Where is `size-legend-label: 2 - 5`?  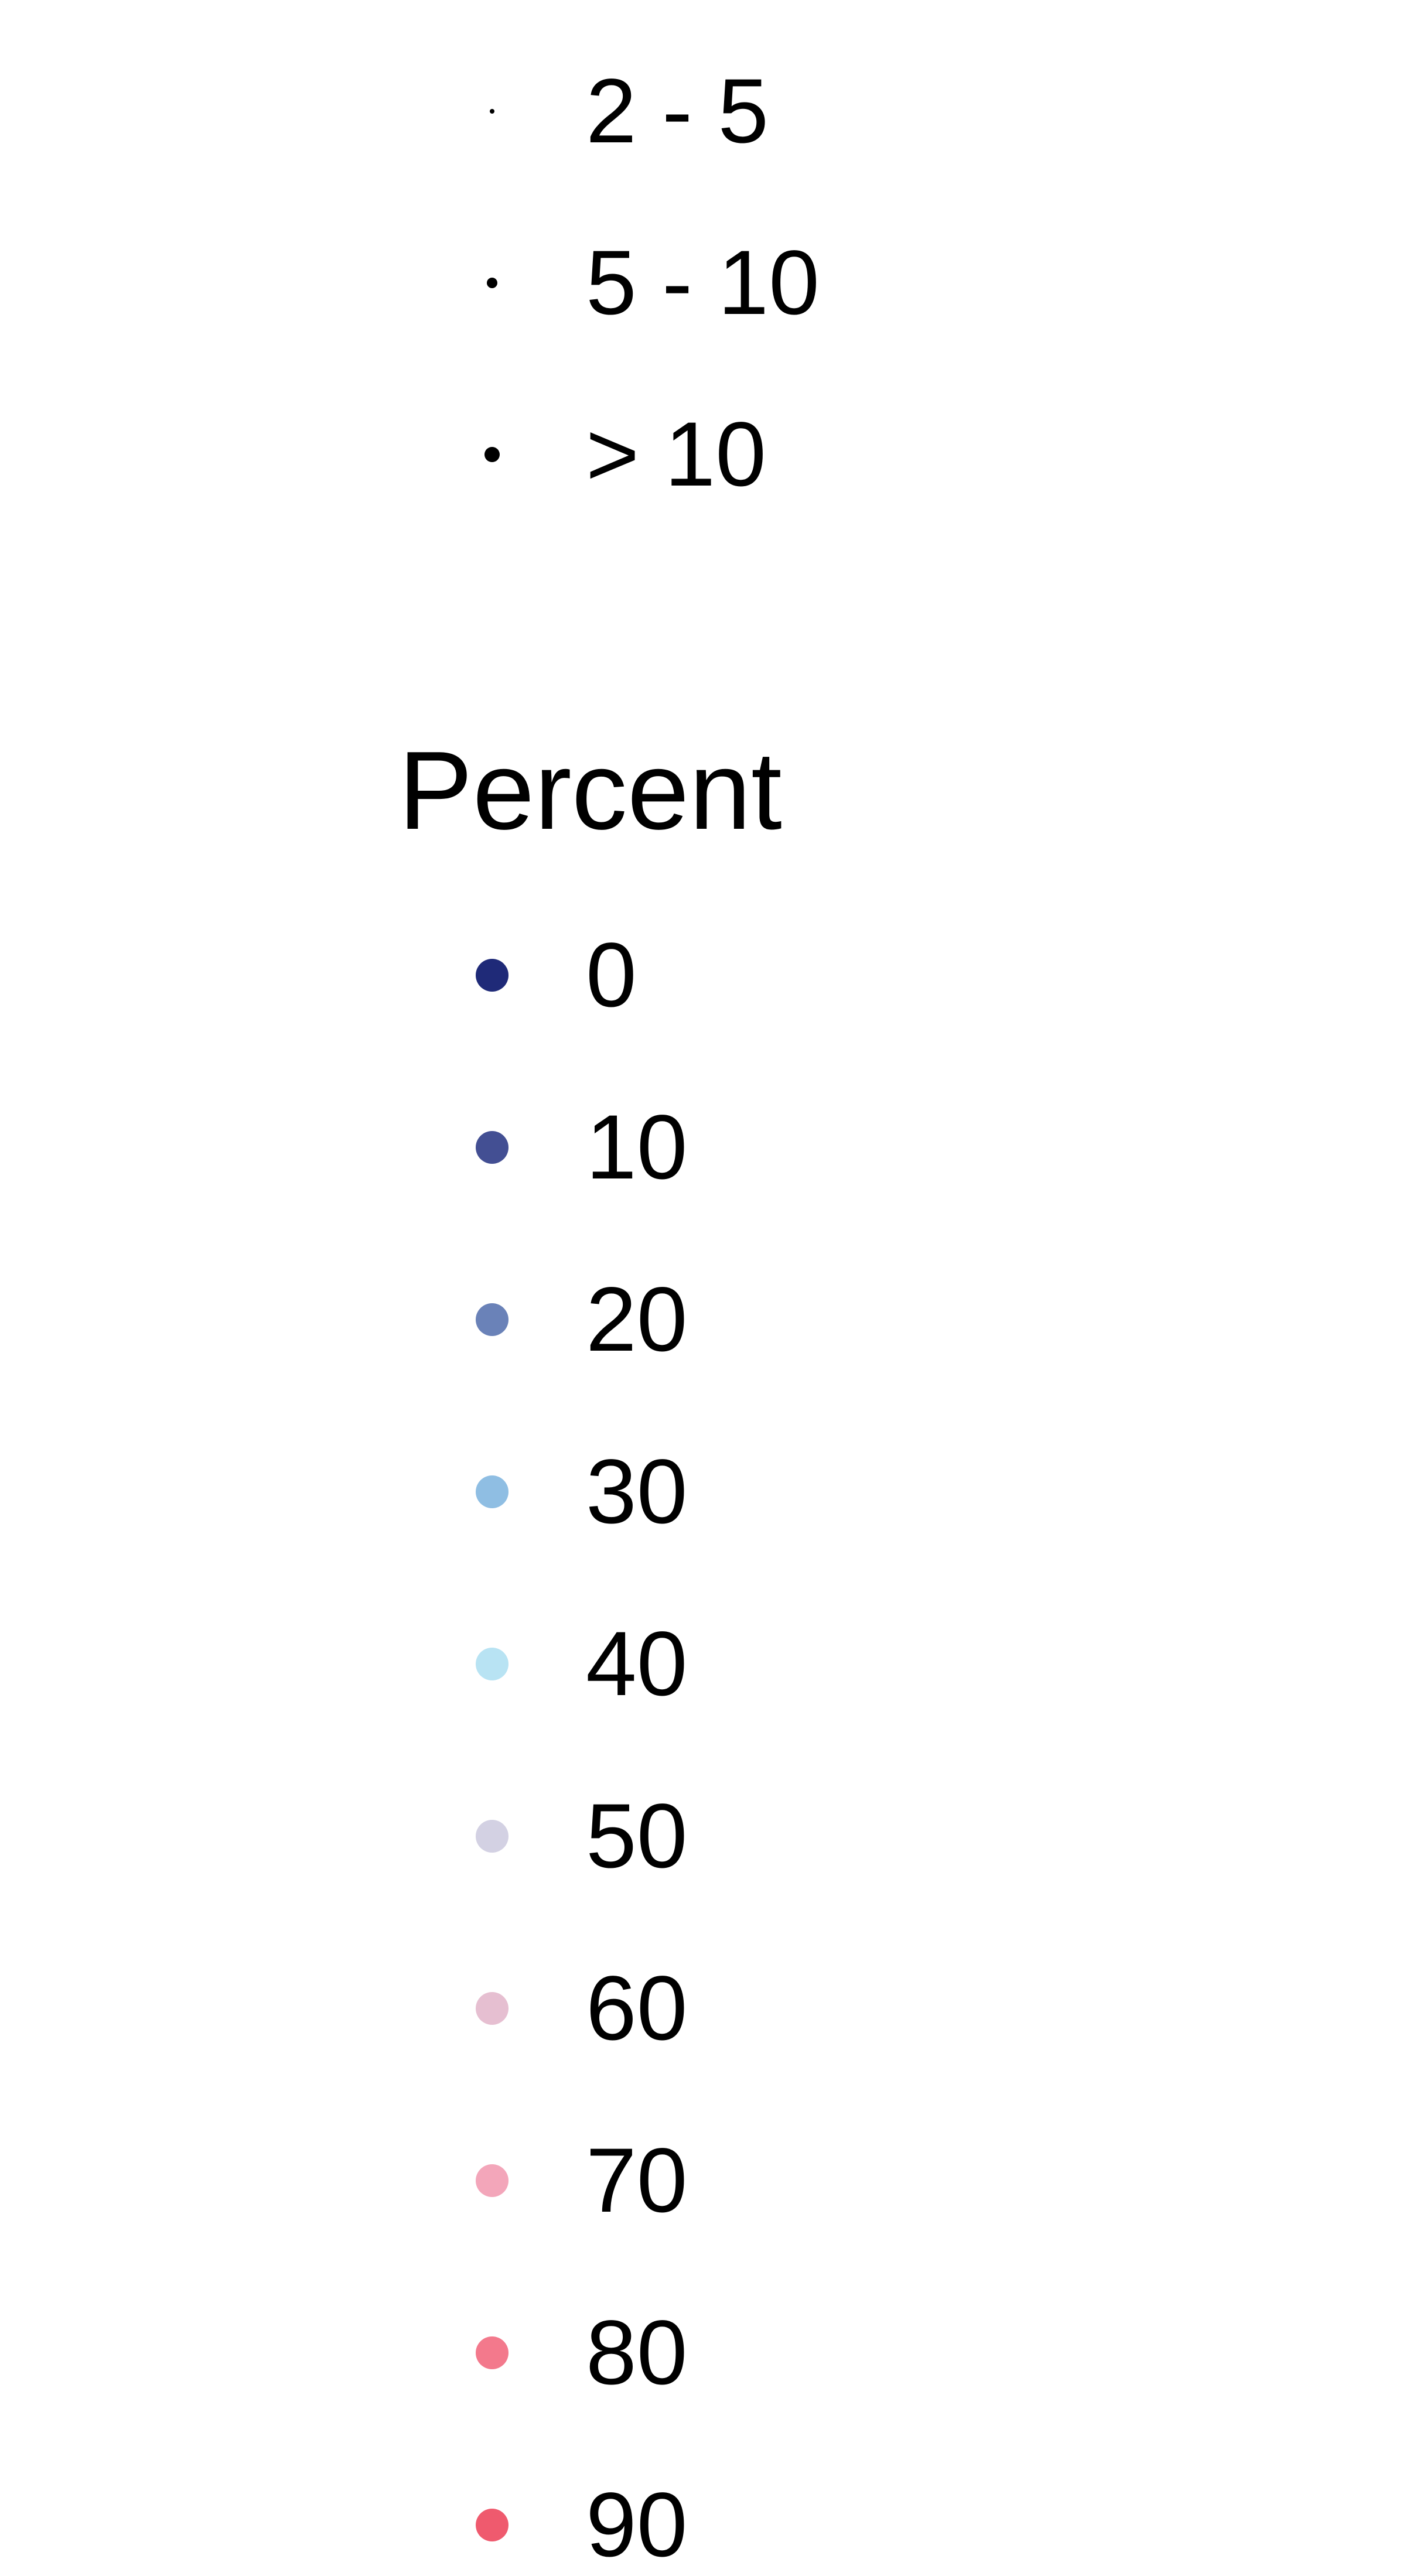 size-legend-label: 2 - 5 is located at coordinates (677, 111).